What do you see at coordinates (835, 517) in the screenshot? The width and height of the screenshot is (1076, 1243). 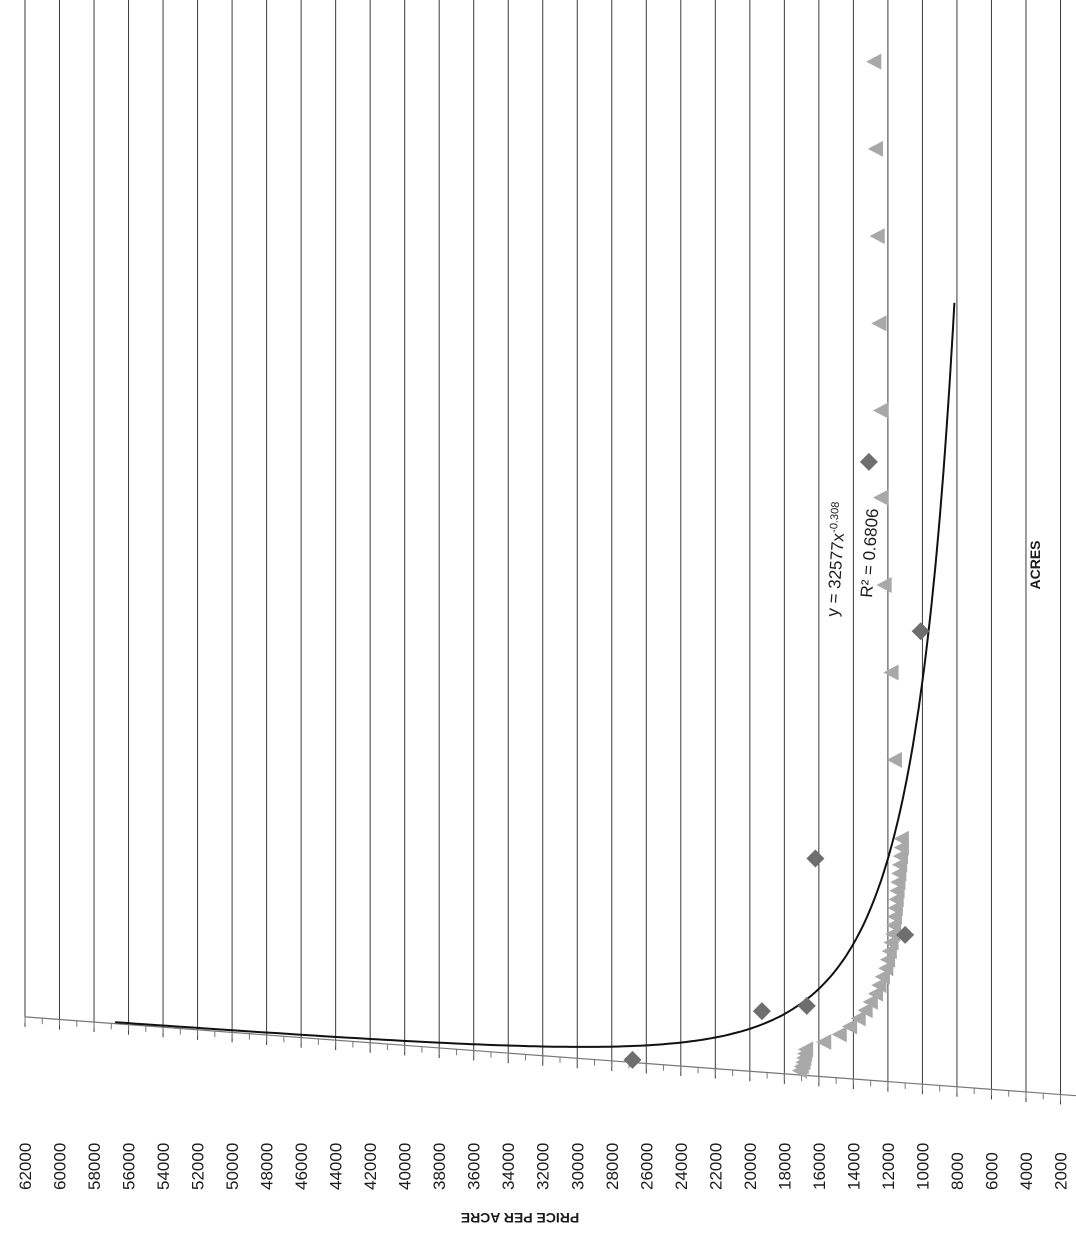 I see `trendline-exponent: -0.308` at bounding box center [835, 517].